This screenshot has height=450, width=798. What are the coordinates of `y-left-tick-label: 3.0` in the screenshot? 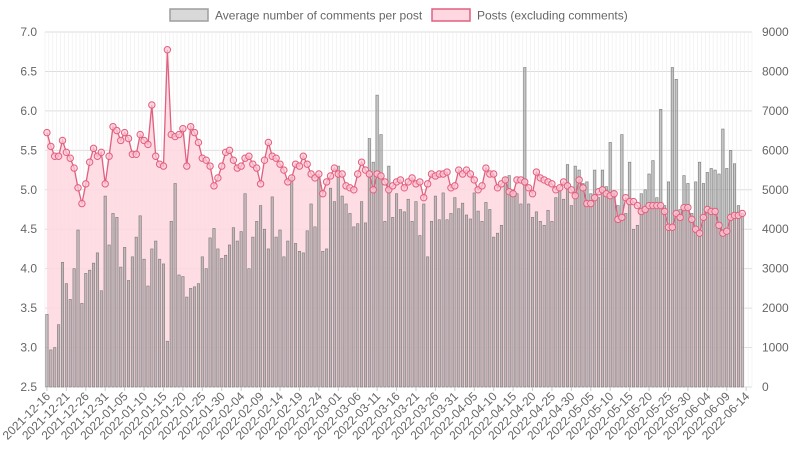 It's located at (28, 348).